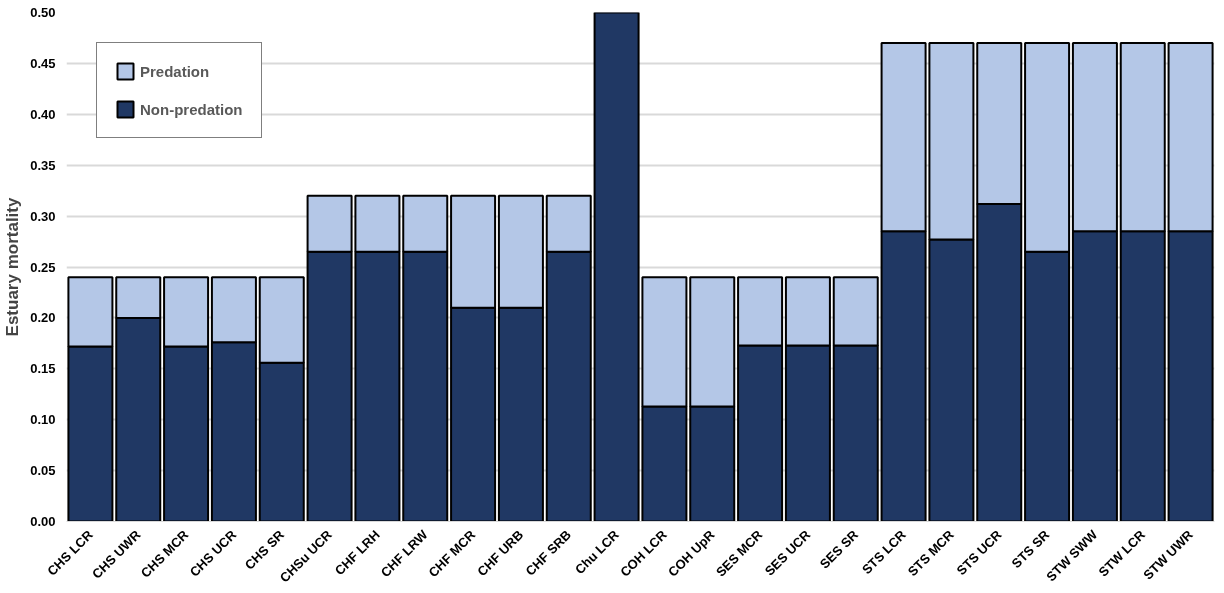  Describe the element at coordinates (43, 521) in the screenshot. I see `y-tick-label: 0.00` at that location.